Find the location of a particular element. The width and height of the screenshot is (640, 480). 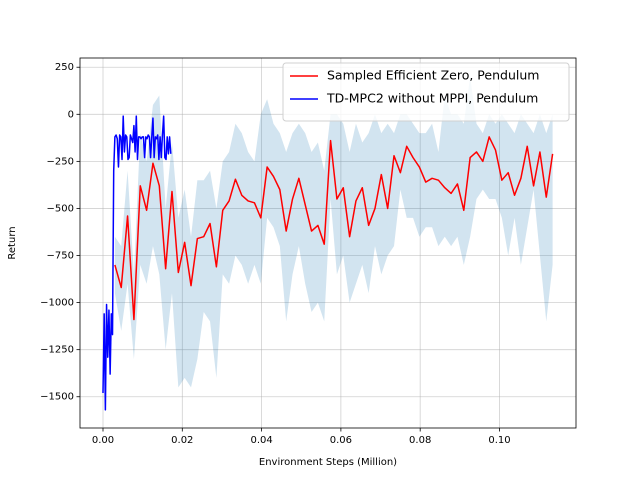

x-tick-label: 0.06 is located at coordinates (341, 440).